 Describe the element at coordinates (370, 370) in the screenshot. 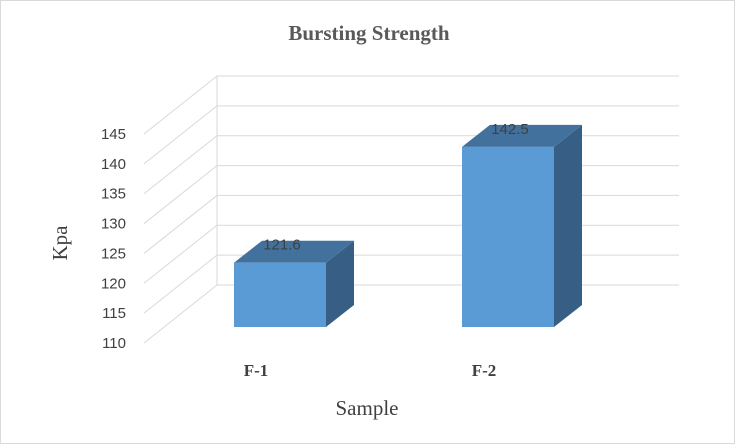

I see `x-categories: F-1 F-2` at that location.